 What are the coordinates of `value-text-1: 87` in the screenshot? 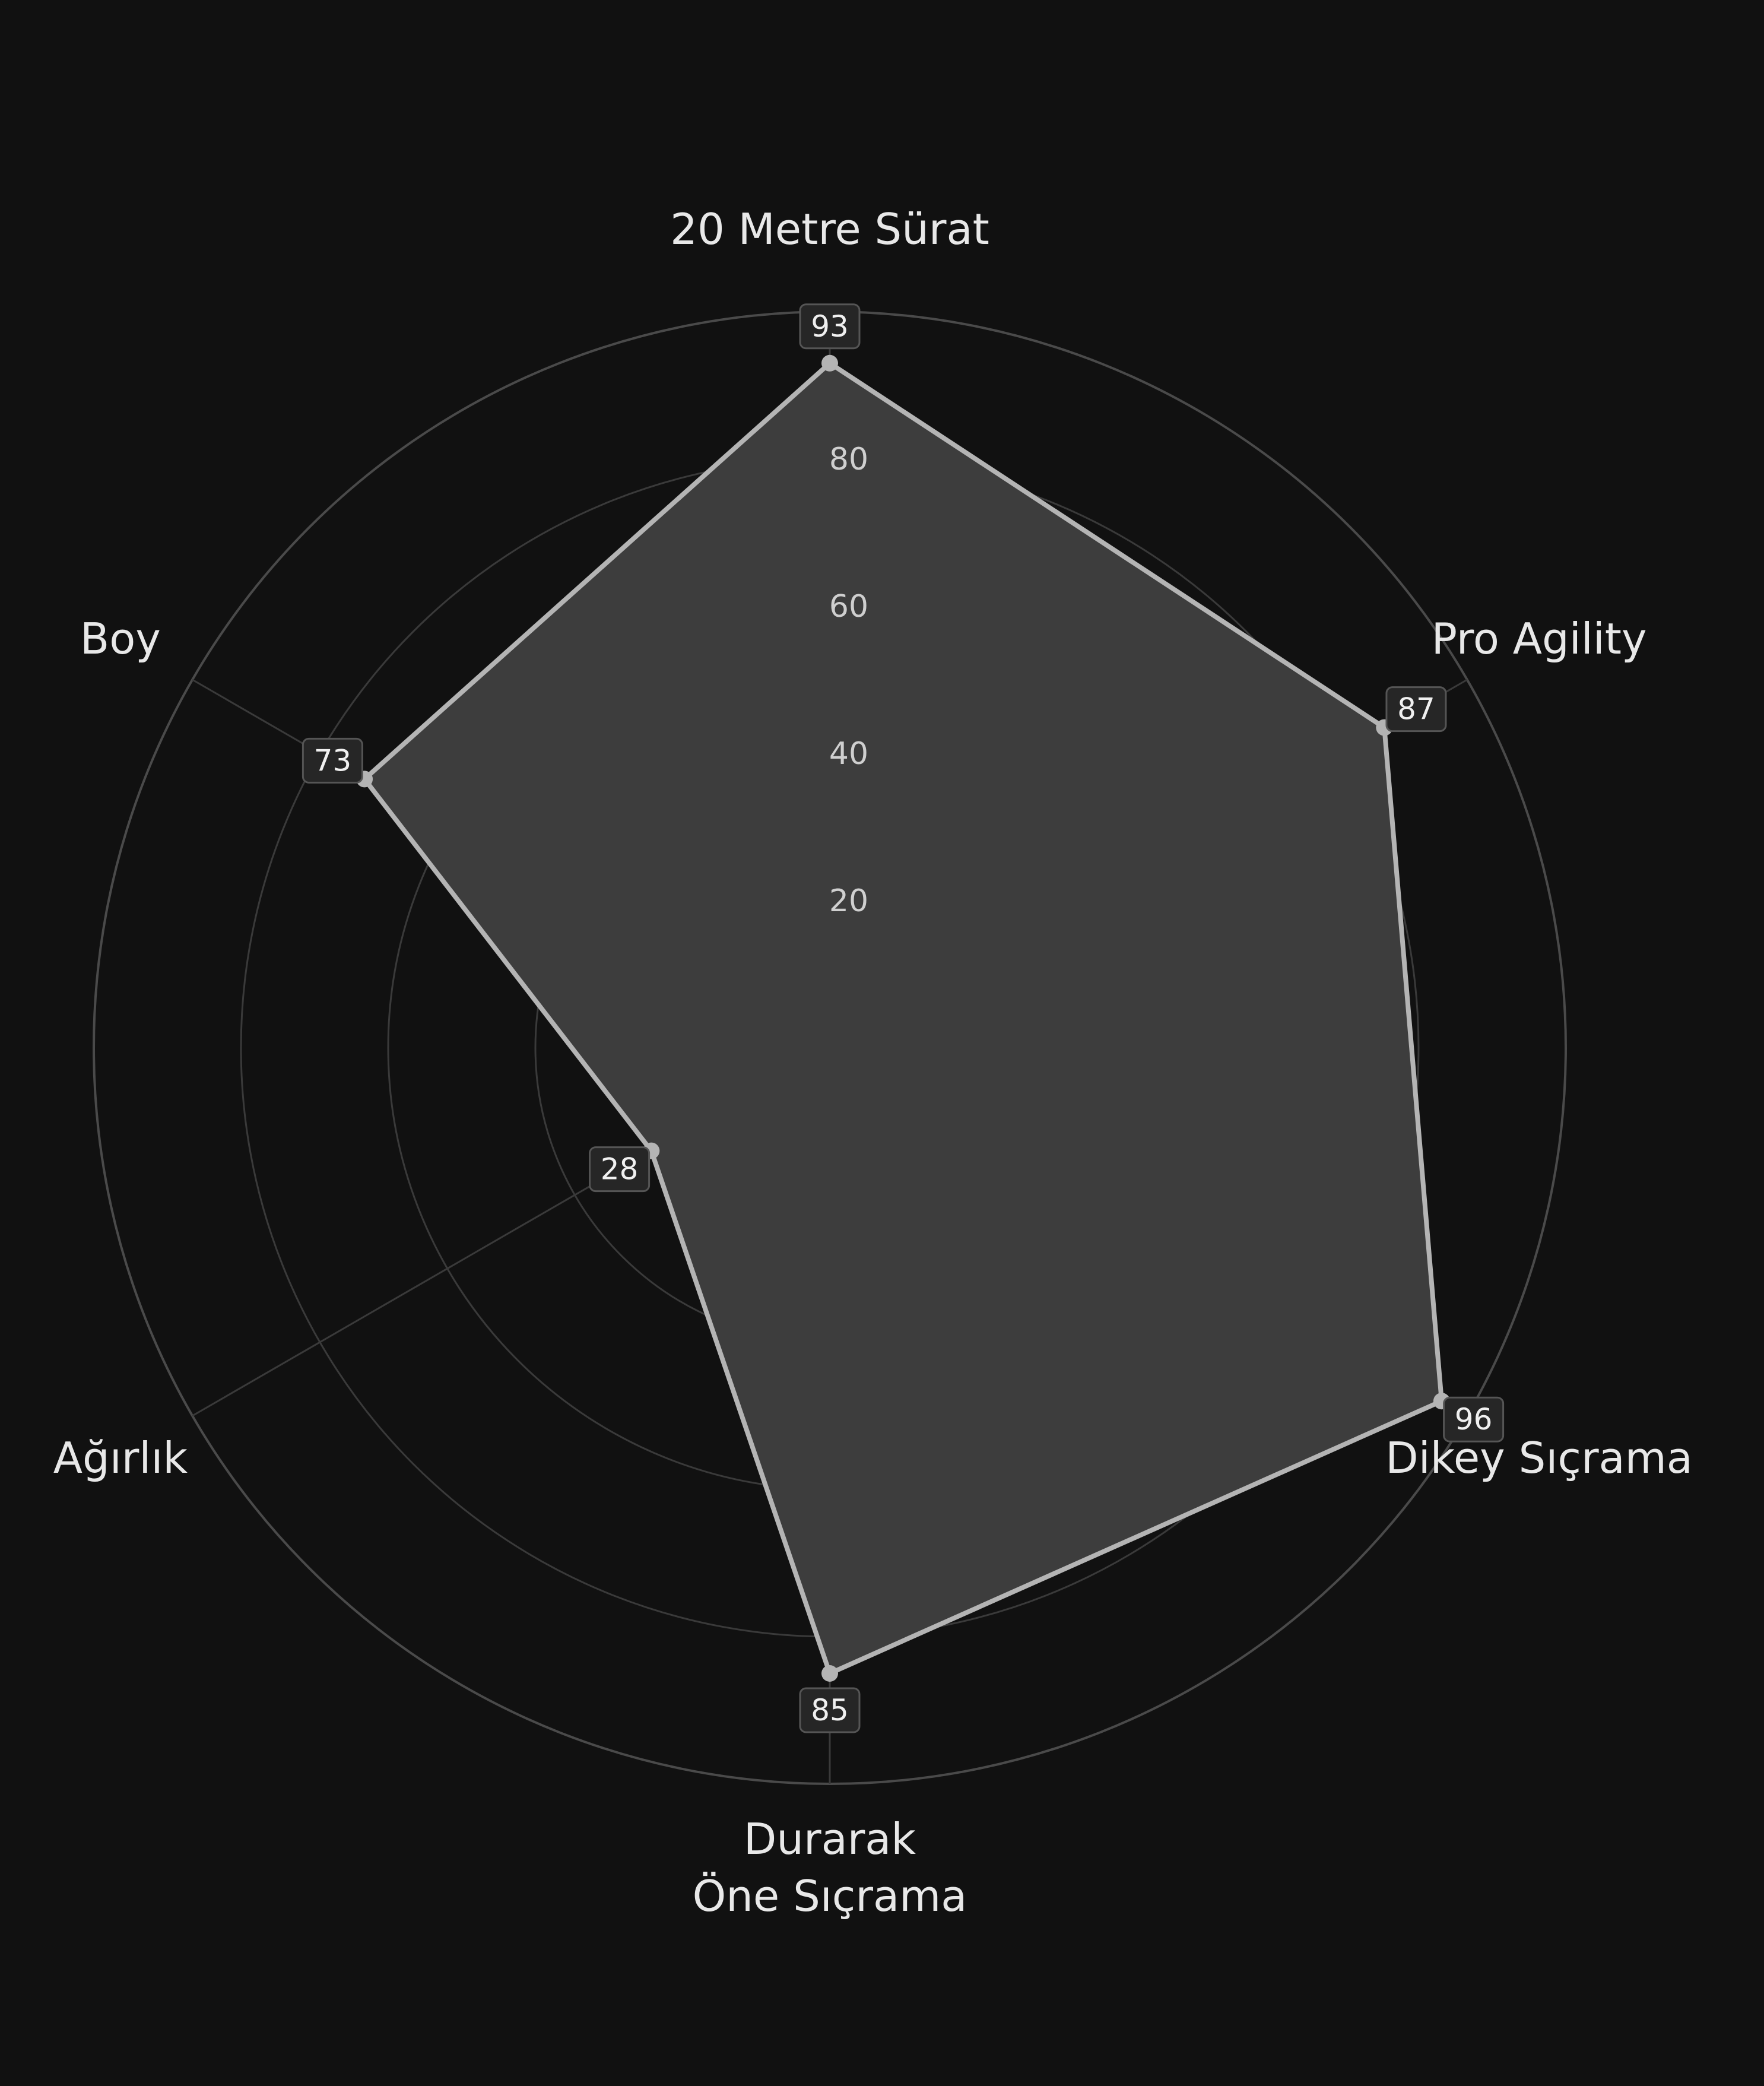 It's located at (1416, 709).